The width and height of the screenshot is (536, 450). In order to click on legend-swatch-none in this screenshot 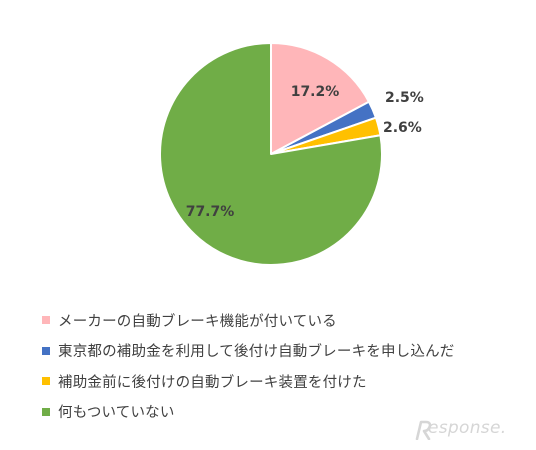, I will do `click(46, 411)`.